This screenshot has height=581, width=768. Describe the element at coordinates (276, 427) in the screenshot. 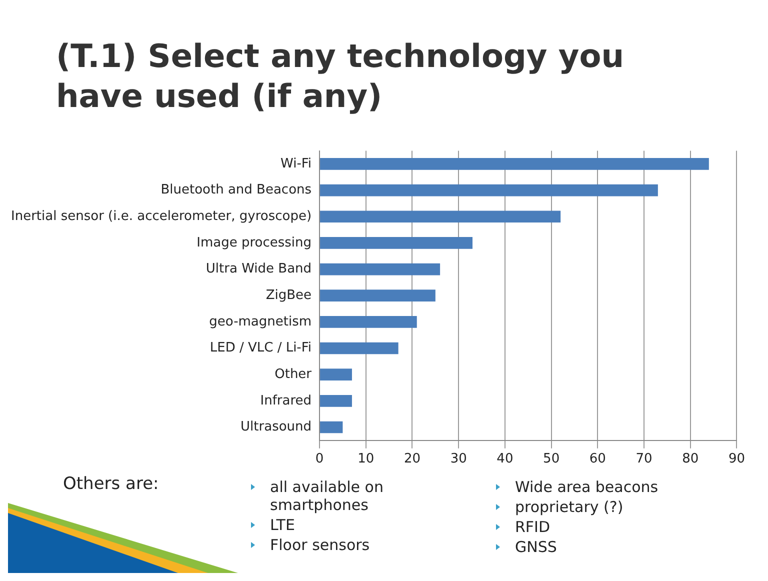

I see `y-tick-label: Ultrasound` at that location.